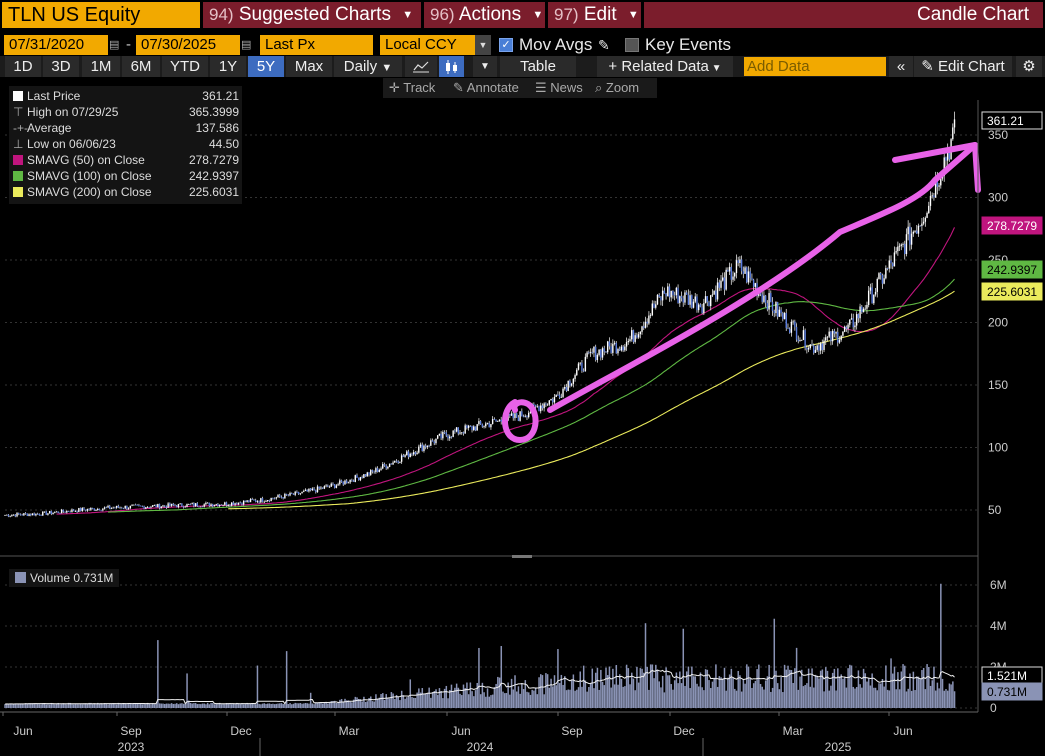  What do you see at coordinates (20, 128) in the screenshot?
I see `average-marker-icon: -+-` at bounding box center [20, 128].